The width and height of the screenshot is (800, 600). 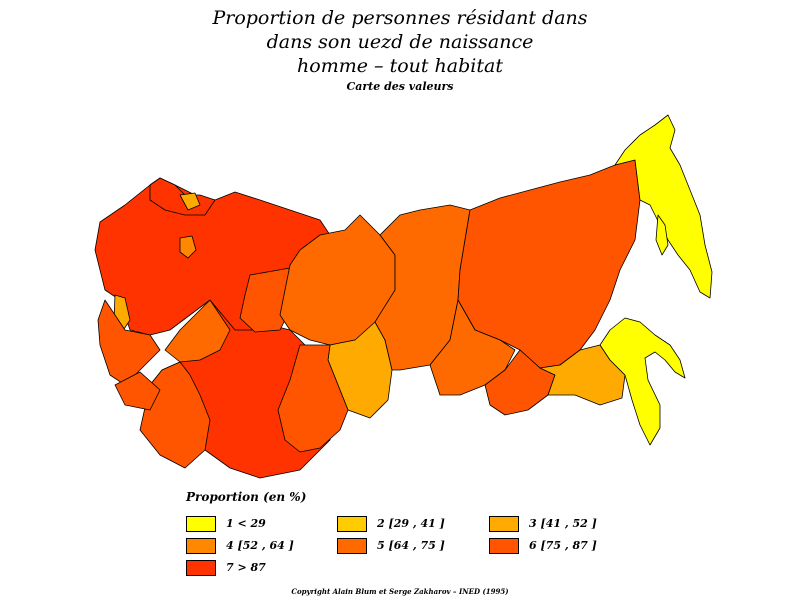 I want to click on region-kamchatka, so click(x=663, y=206).